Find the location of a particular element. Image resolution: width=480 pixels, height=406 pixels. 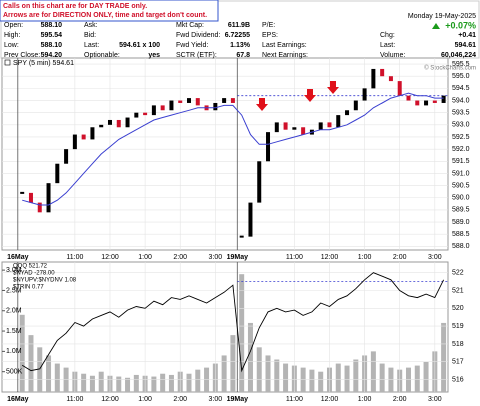

stat-value: +0.41 is located at coordinates (467, 35).